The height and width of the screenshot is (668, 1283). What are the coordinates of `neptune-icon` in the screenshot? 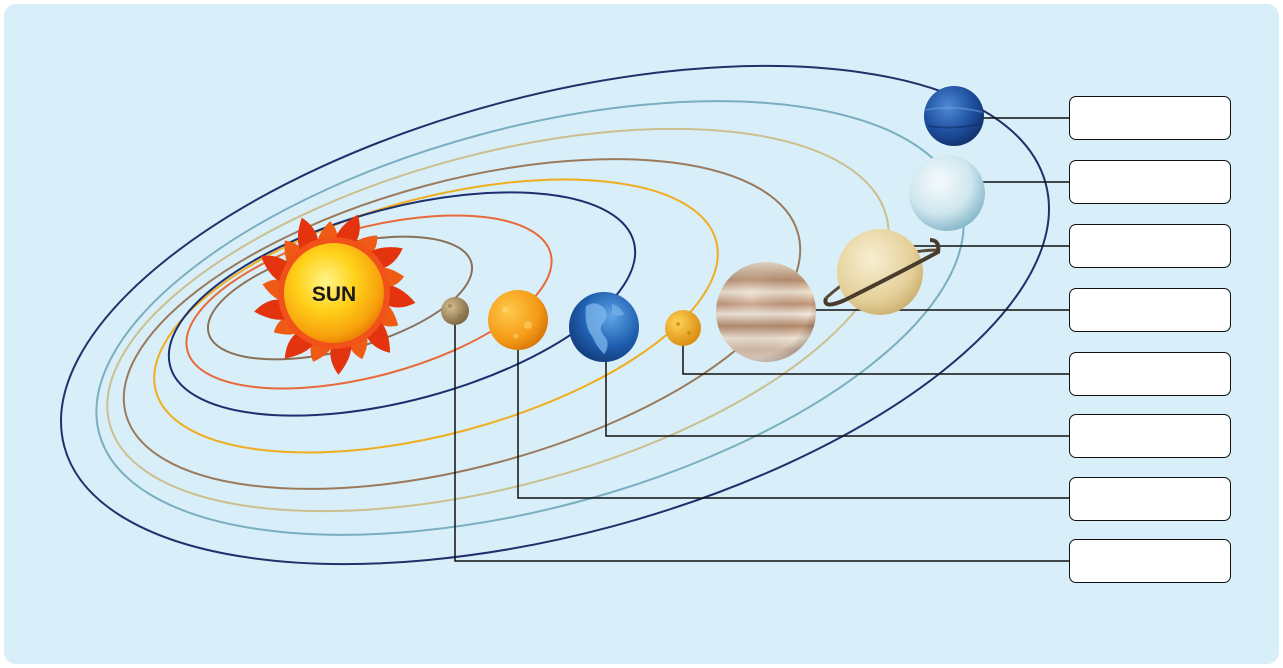 It's located at (954, 116).